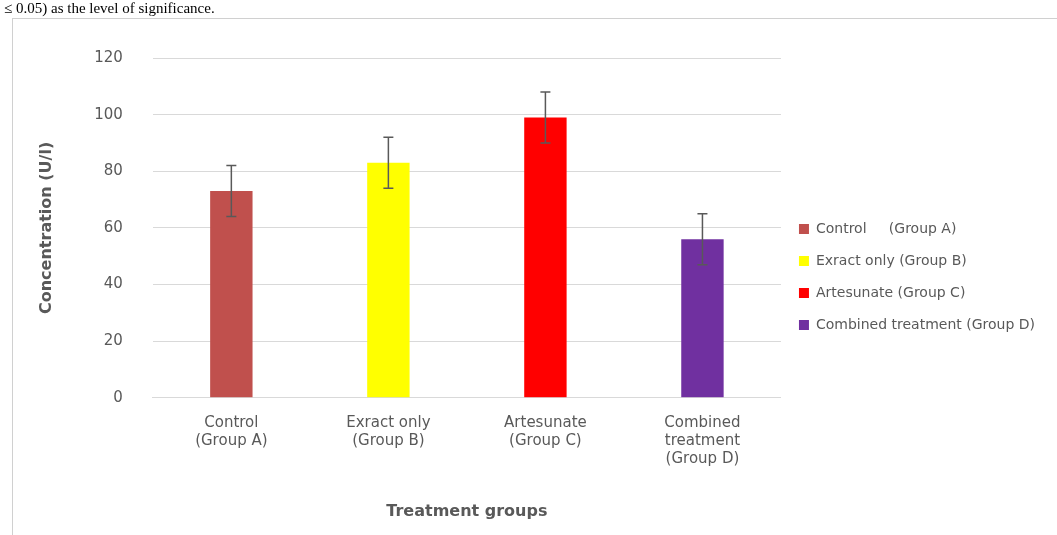  Describe the element at coordinates (45, 228) in the screenshot. I see `y-axis-title: Concentration (U/l)` at that location.